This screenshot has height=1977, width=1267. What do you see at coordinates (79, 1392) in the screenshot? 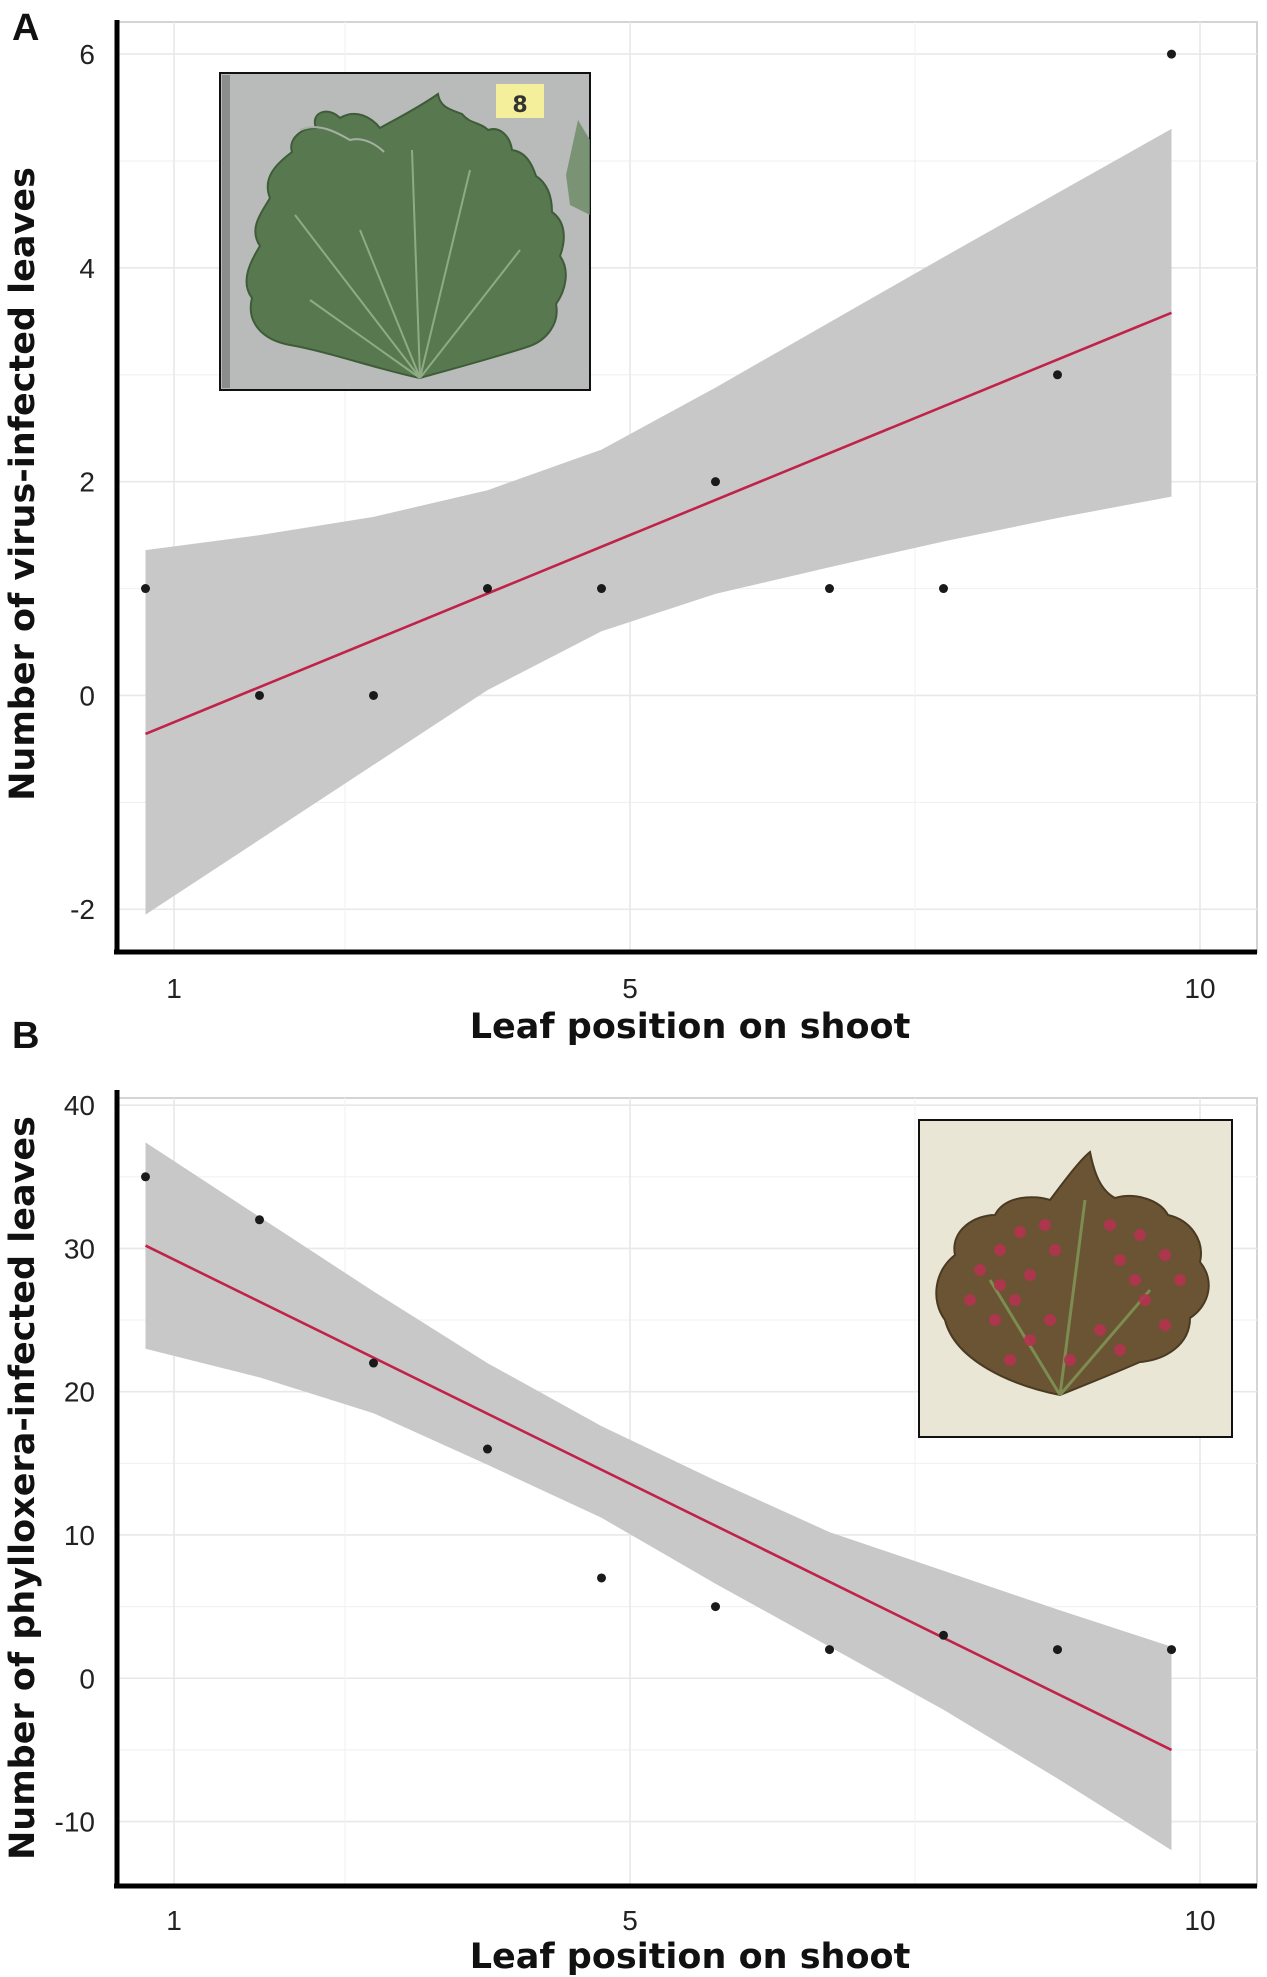
I see `y-tick-label: 20` at bounding box center [79, 1392].